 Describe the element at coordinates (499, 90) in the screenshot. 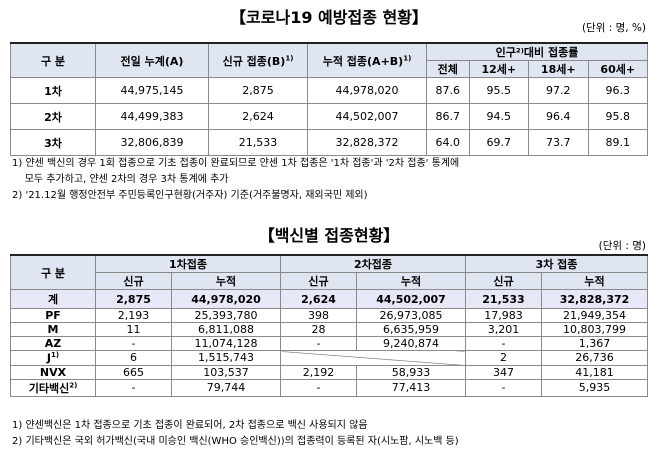

I see `rate-12: 95.5` at that location.